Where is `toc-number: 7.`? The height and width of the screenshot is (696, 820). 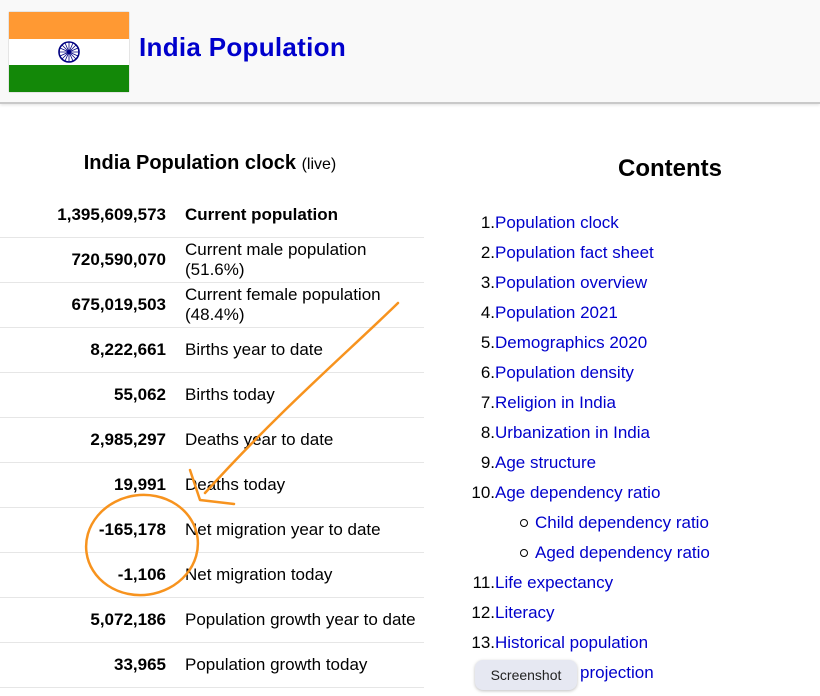 toc-number: 7. is located at coordinates (487, 402).